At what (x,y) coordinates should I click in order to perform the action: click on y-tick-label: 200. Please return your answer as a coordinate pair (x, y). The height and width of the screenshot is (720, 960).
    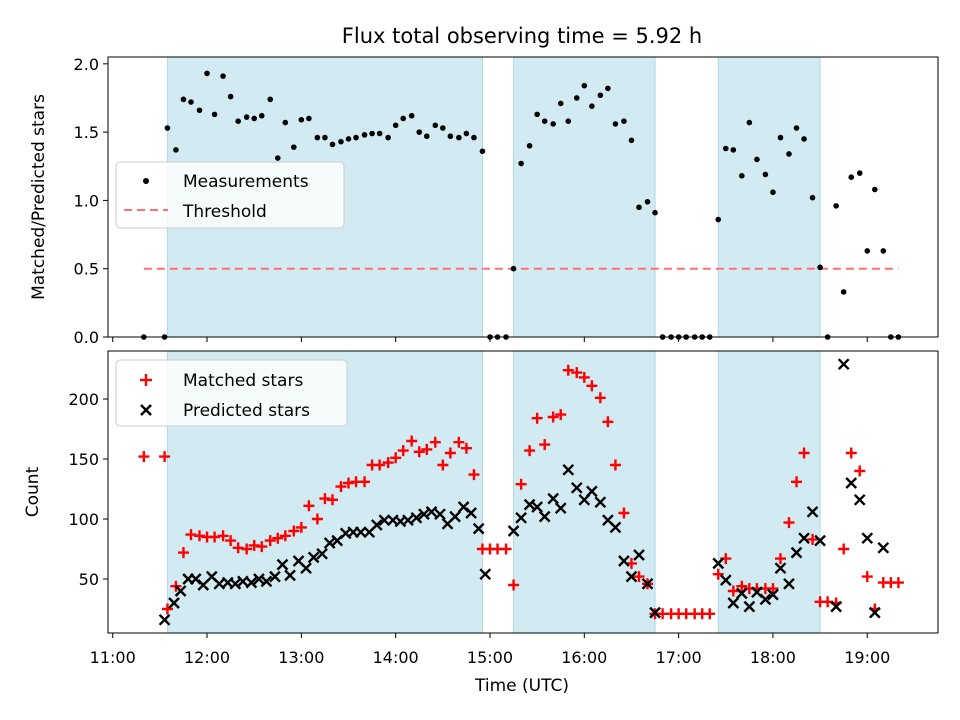
    Looking at the image, I should click on (83, 399).